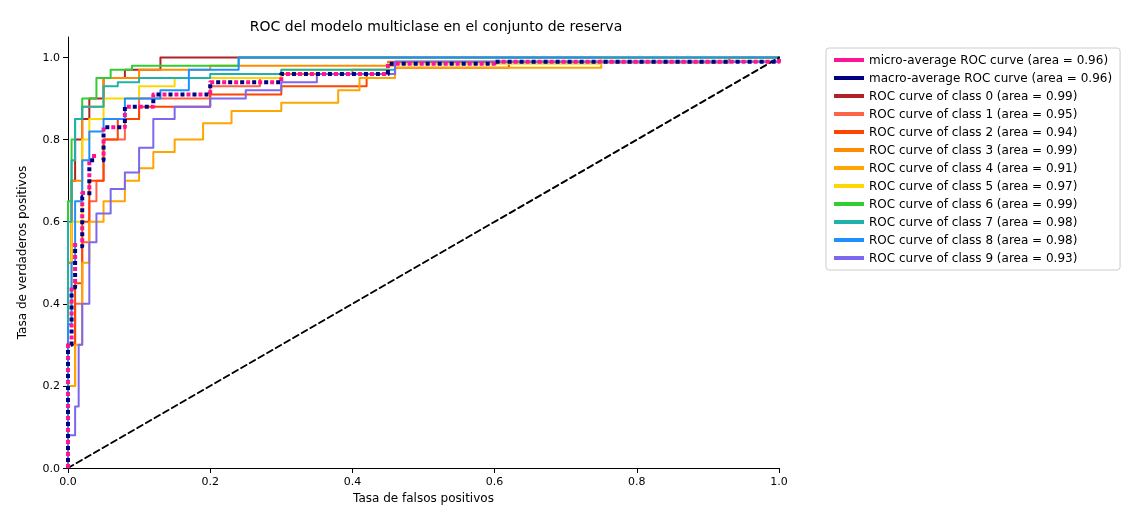 The height and width of the screenshot is (520, 1134). I want to click on legend-label: macro-average ROC curve (area = 0.96), so click(991, 78).